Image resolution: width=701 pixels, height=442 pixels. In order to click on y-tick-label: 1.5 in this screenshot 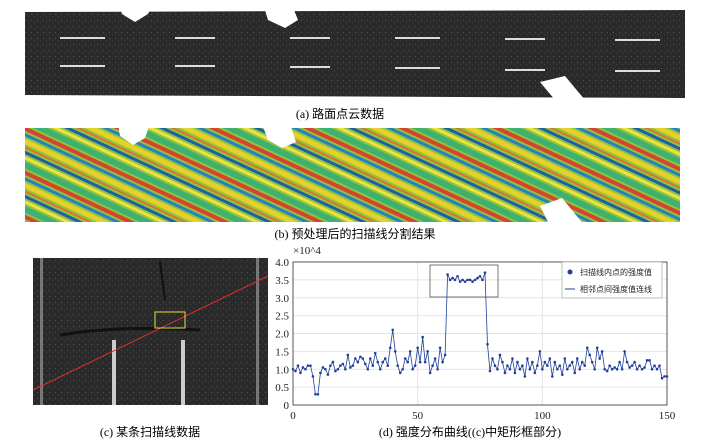, I will do `click(282, 352)`.